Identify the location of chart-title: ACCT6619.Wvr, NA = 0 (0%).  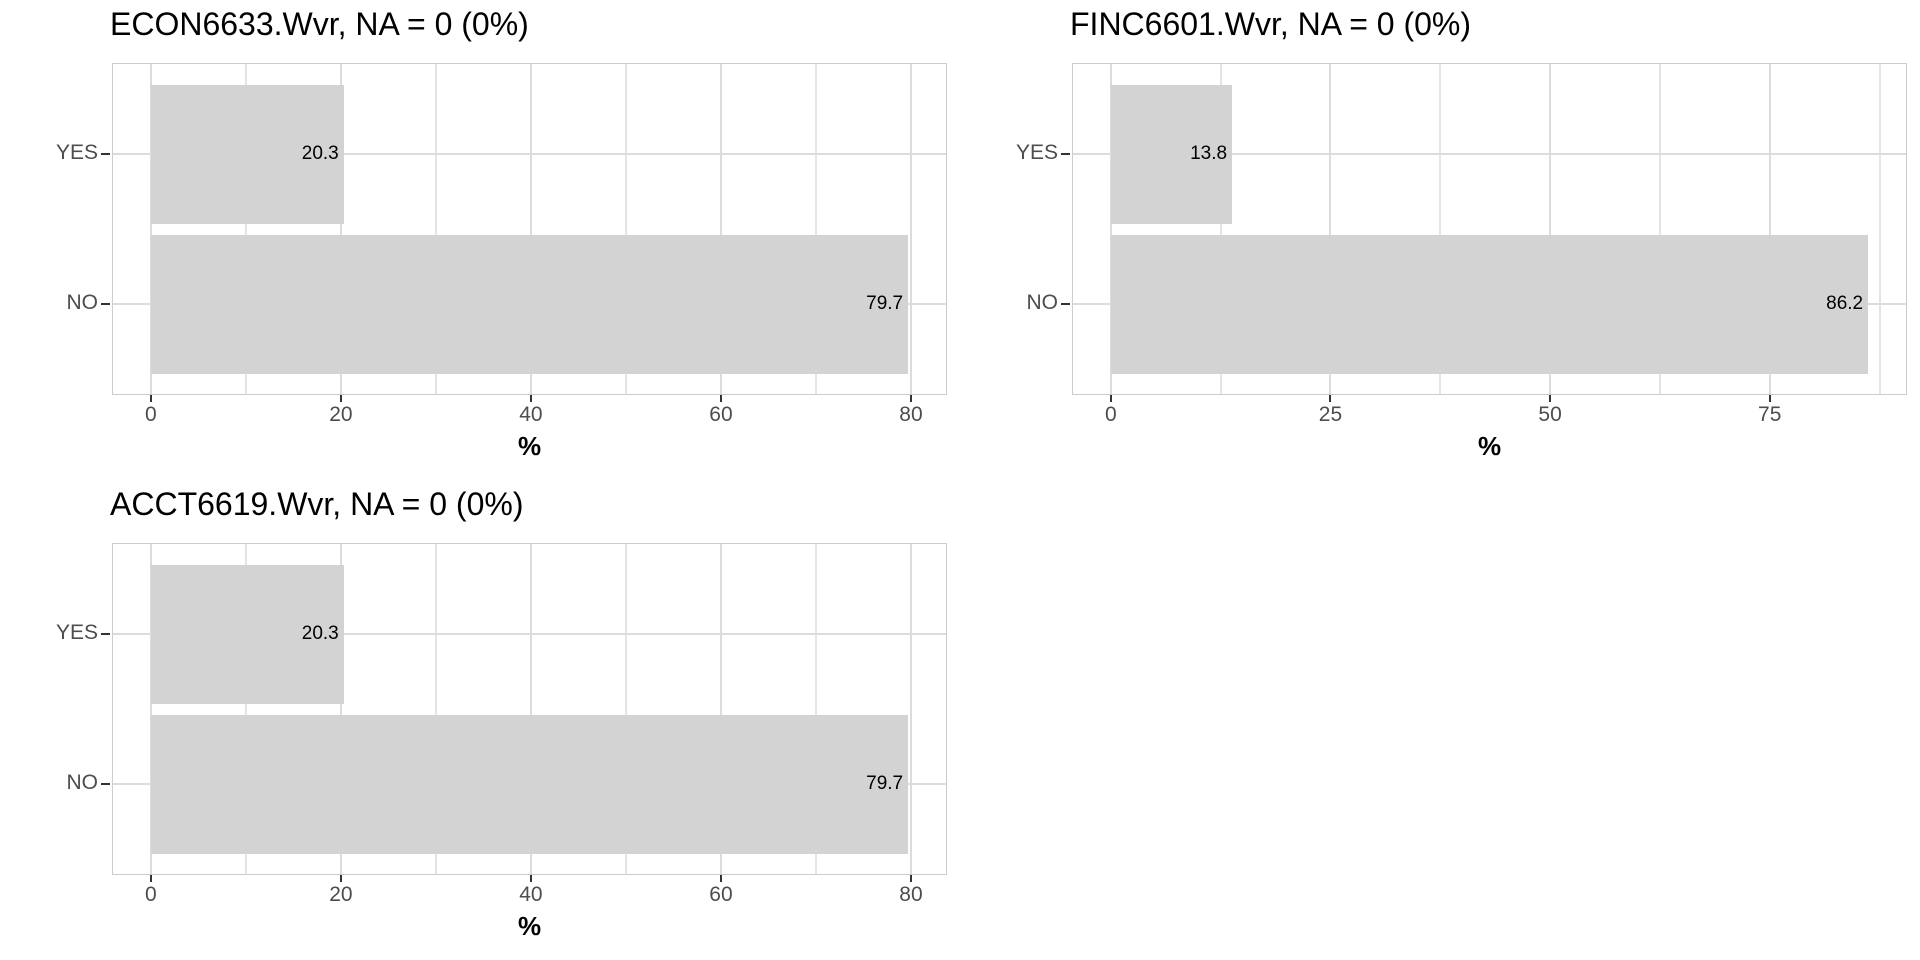
(317, 504).